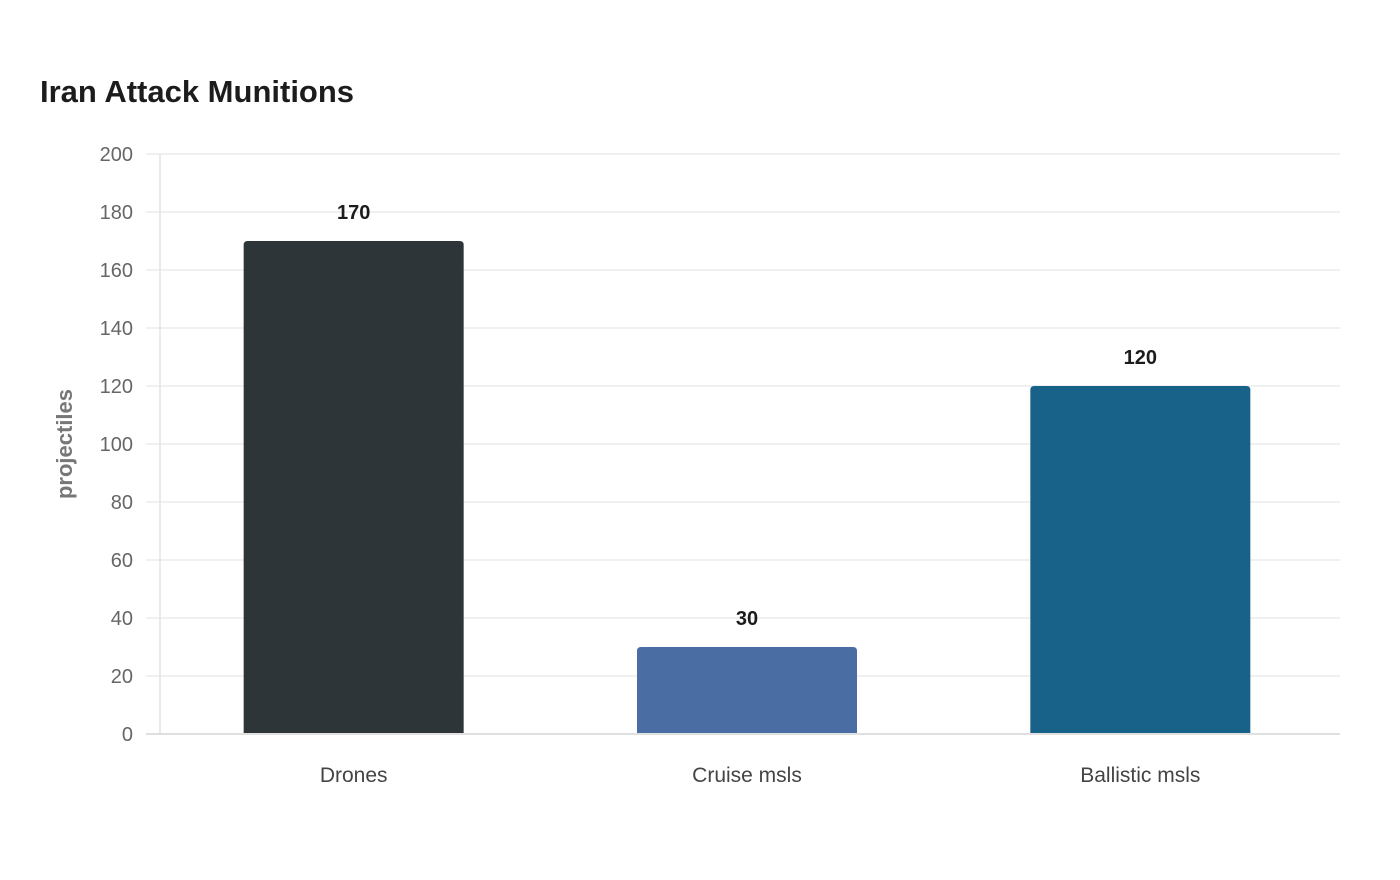 The image size is (1400, 880). What do you see at coordinates (122, 619) in the screenshot?
I see `y-tick-label: 40` at bounding box center [122, 619].